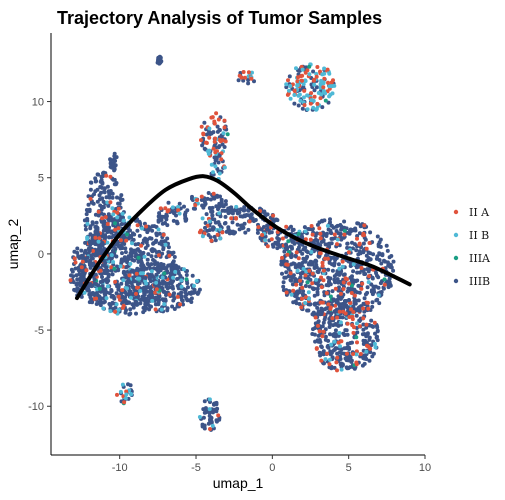  I want to click on x-tick-label: 10, so click(425, 468).